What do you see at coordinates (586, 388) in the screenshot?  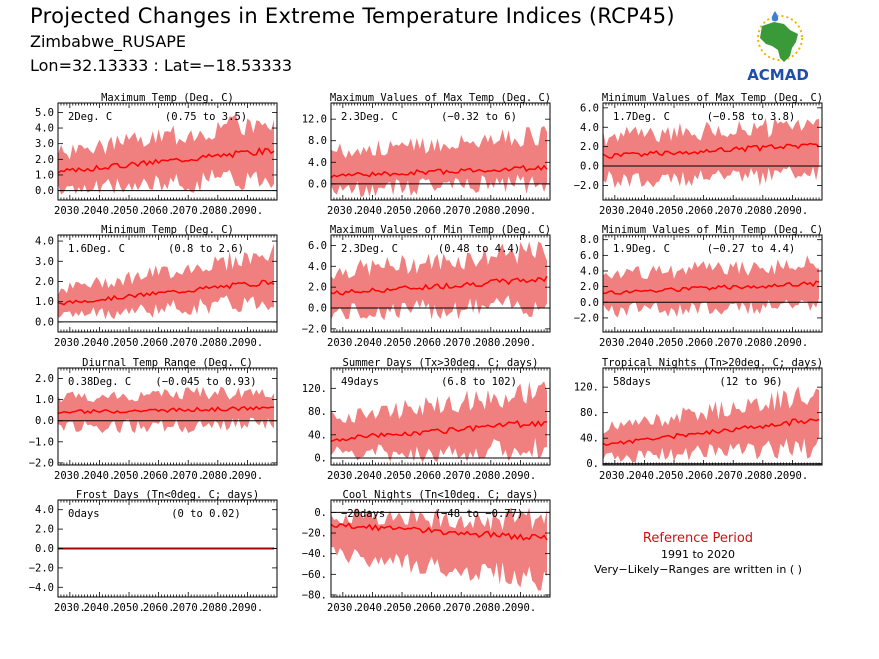 I see `y-tick-label: 120.` at bounding box center [586, 388].